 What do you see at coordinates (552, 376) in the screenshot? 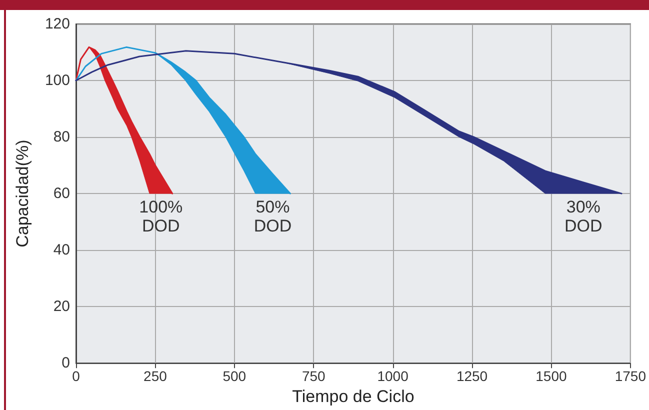
I see `x-tick-label: 1500` at bounding box center [552, 376].